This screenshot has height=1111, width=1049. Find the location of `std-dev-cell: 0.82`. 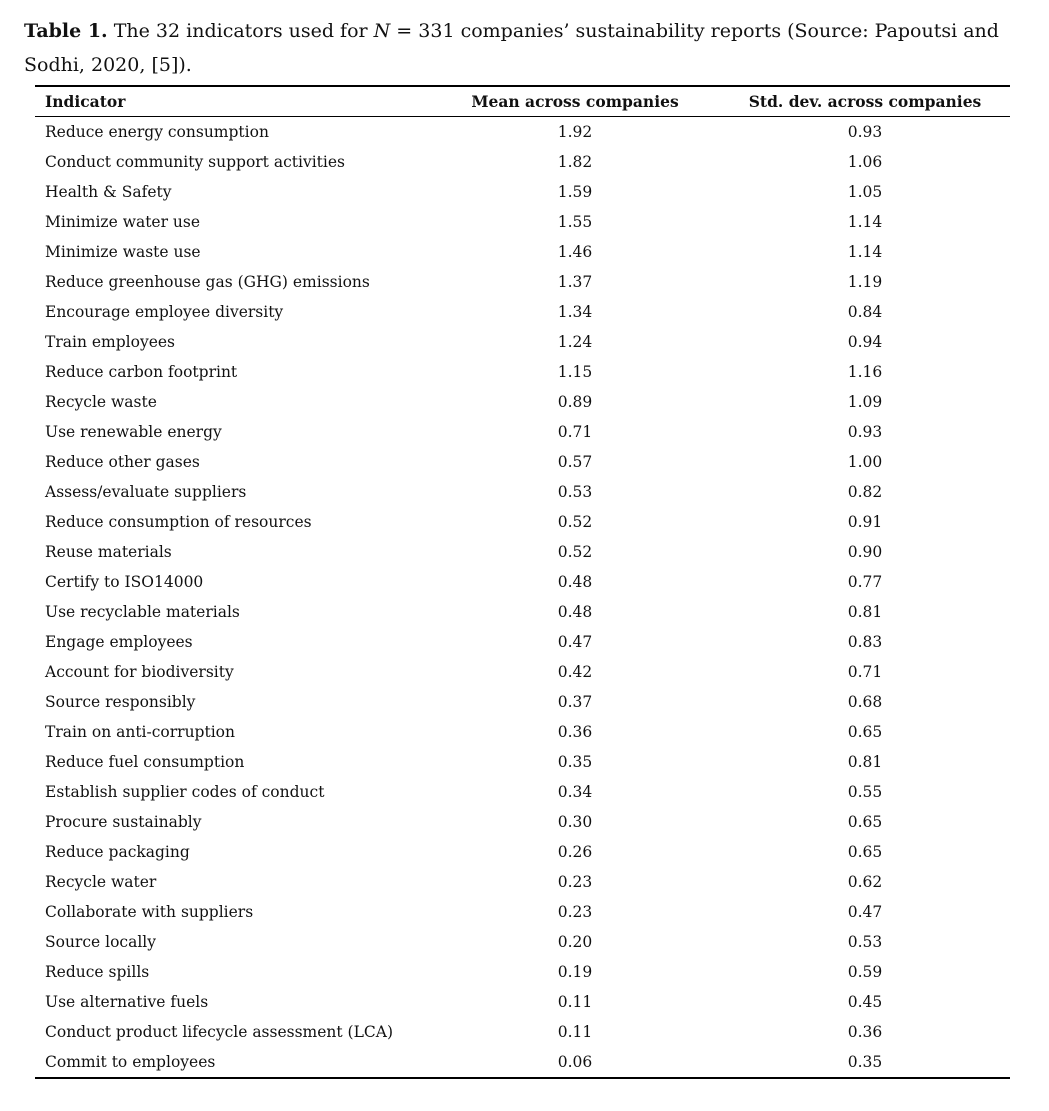

std-dev-cell: 0.82 is located at coordinates (865, 492).